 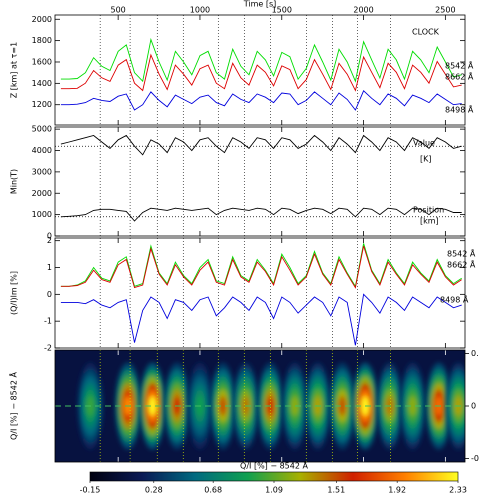 I want to click on y-tick-label: 1800, so click(x=42, y=40).